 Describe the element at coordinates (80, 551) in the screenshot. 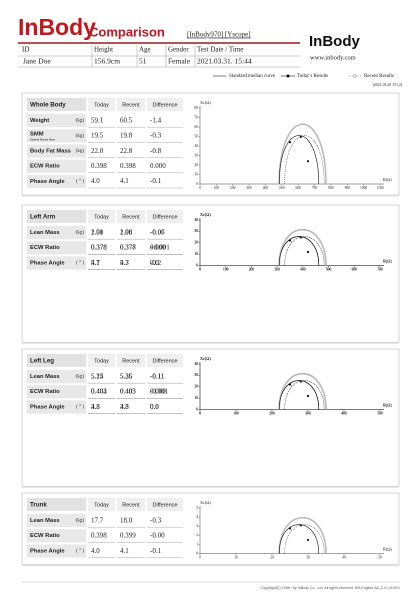

I see `row-unit: ( ° )` at that location.